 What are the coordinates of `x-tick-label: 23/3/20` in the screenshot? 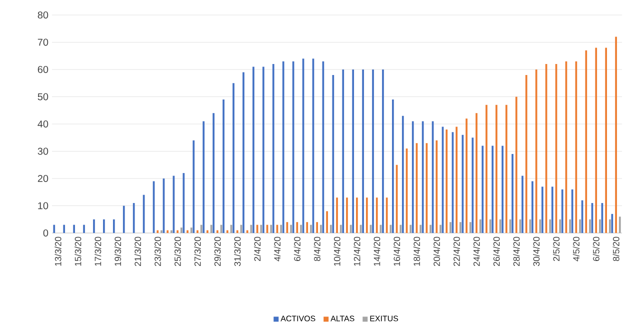 It's located at (157, 251).